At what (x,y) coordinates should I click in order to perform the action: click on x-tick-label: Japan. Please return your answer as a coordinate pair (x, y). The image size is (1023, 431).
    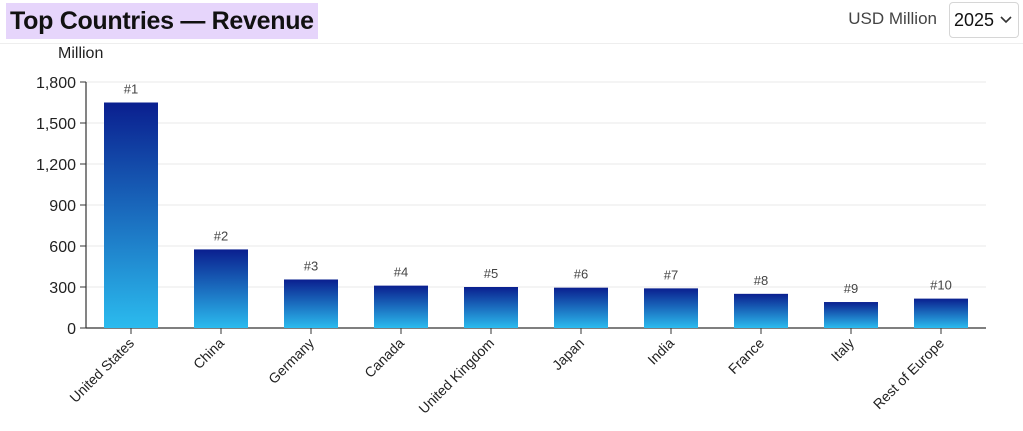
    Looking at the image, I should click on (568, 354).